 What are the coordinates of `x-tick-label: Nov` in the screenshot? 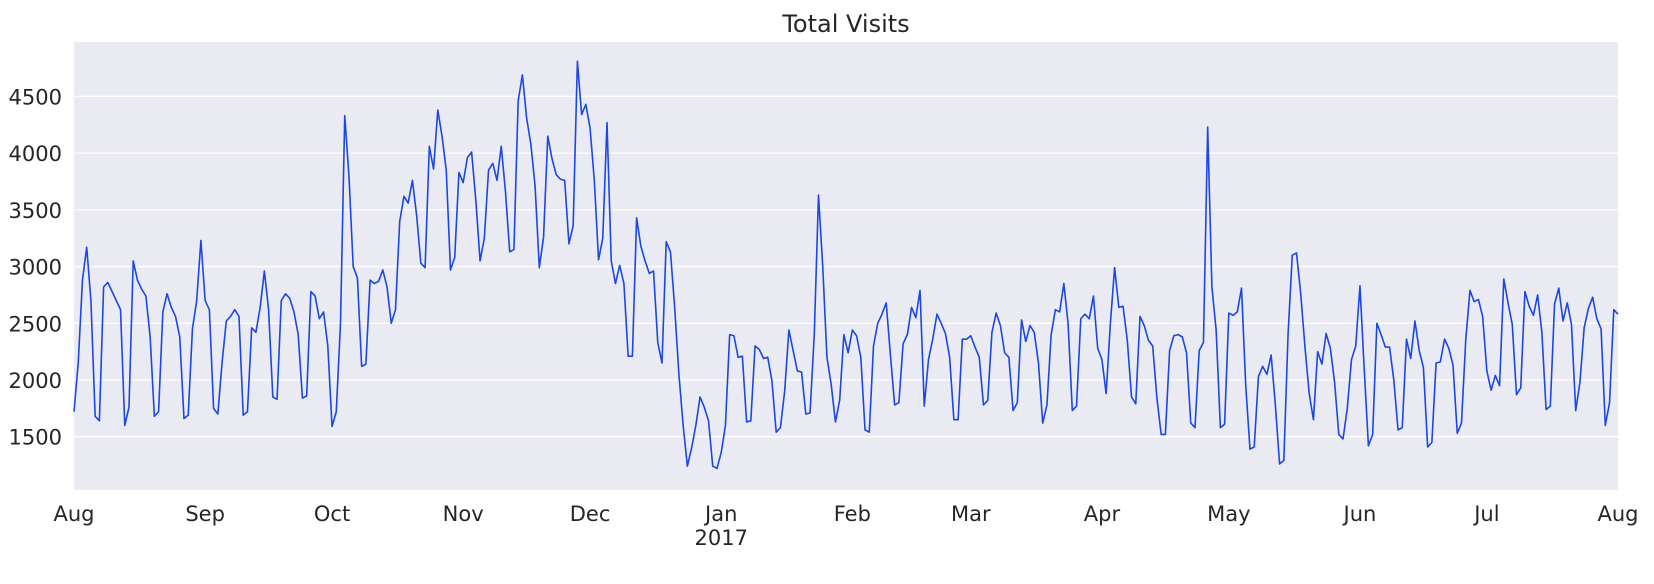 It's located at (463, 514).